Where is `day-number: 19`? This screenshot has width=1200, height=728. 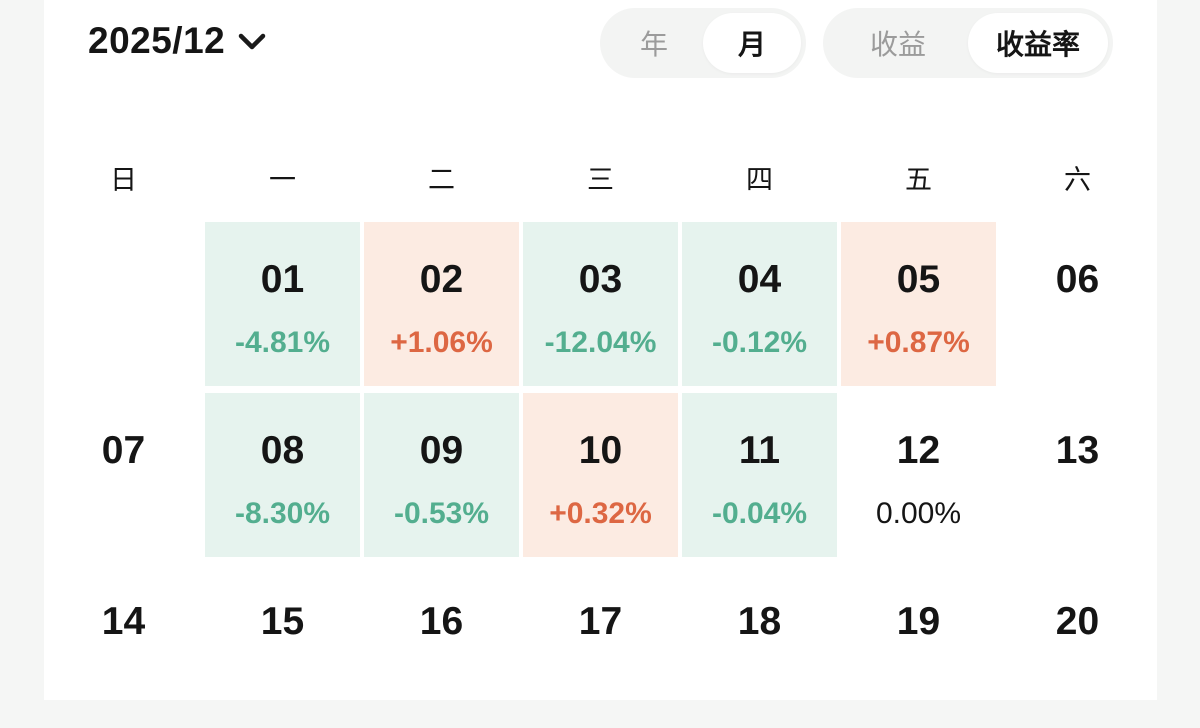
day-number: 19 is located at coordinates (918, 621).